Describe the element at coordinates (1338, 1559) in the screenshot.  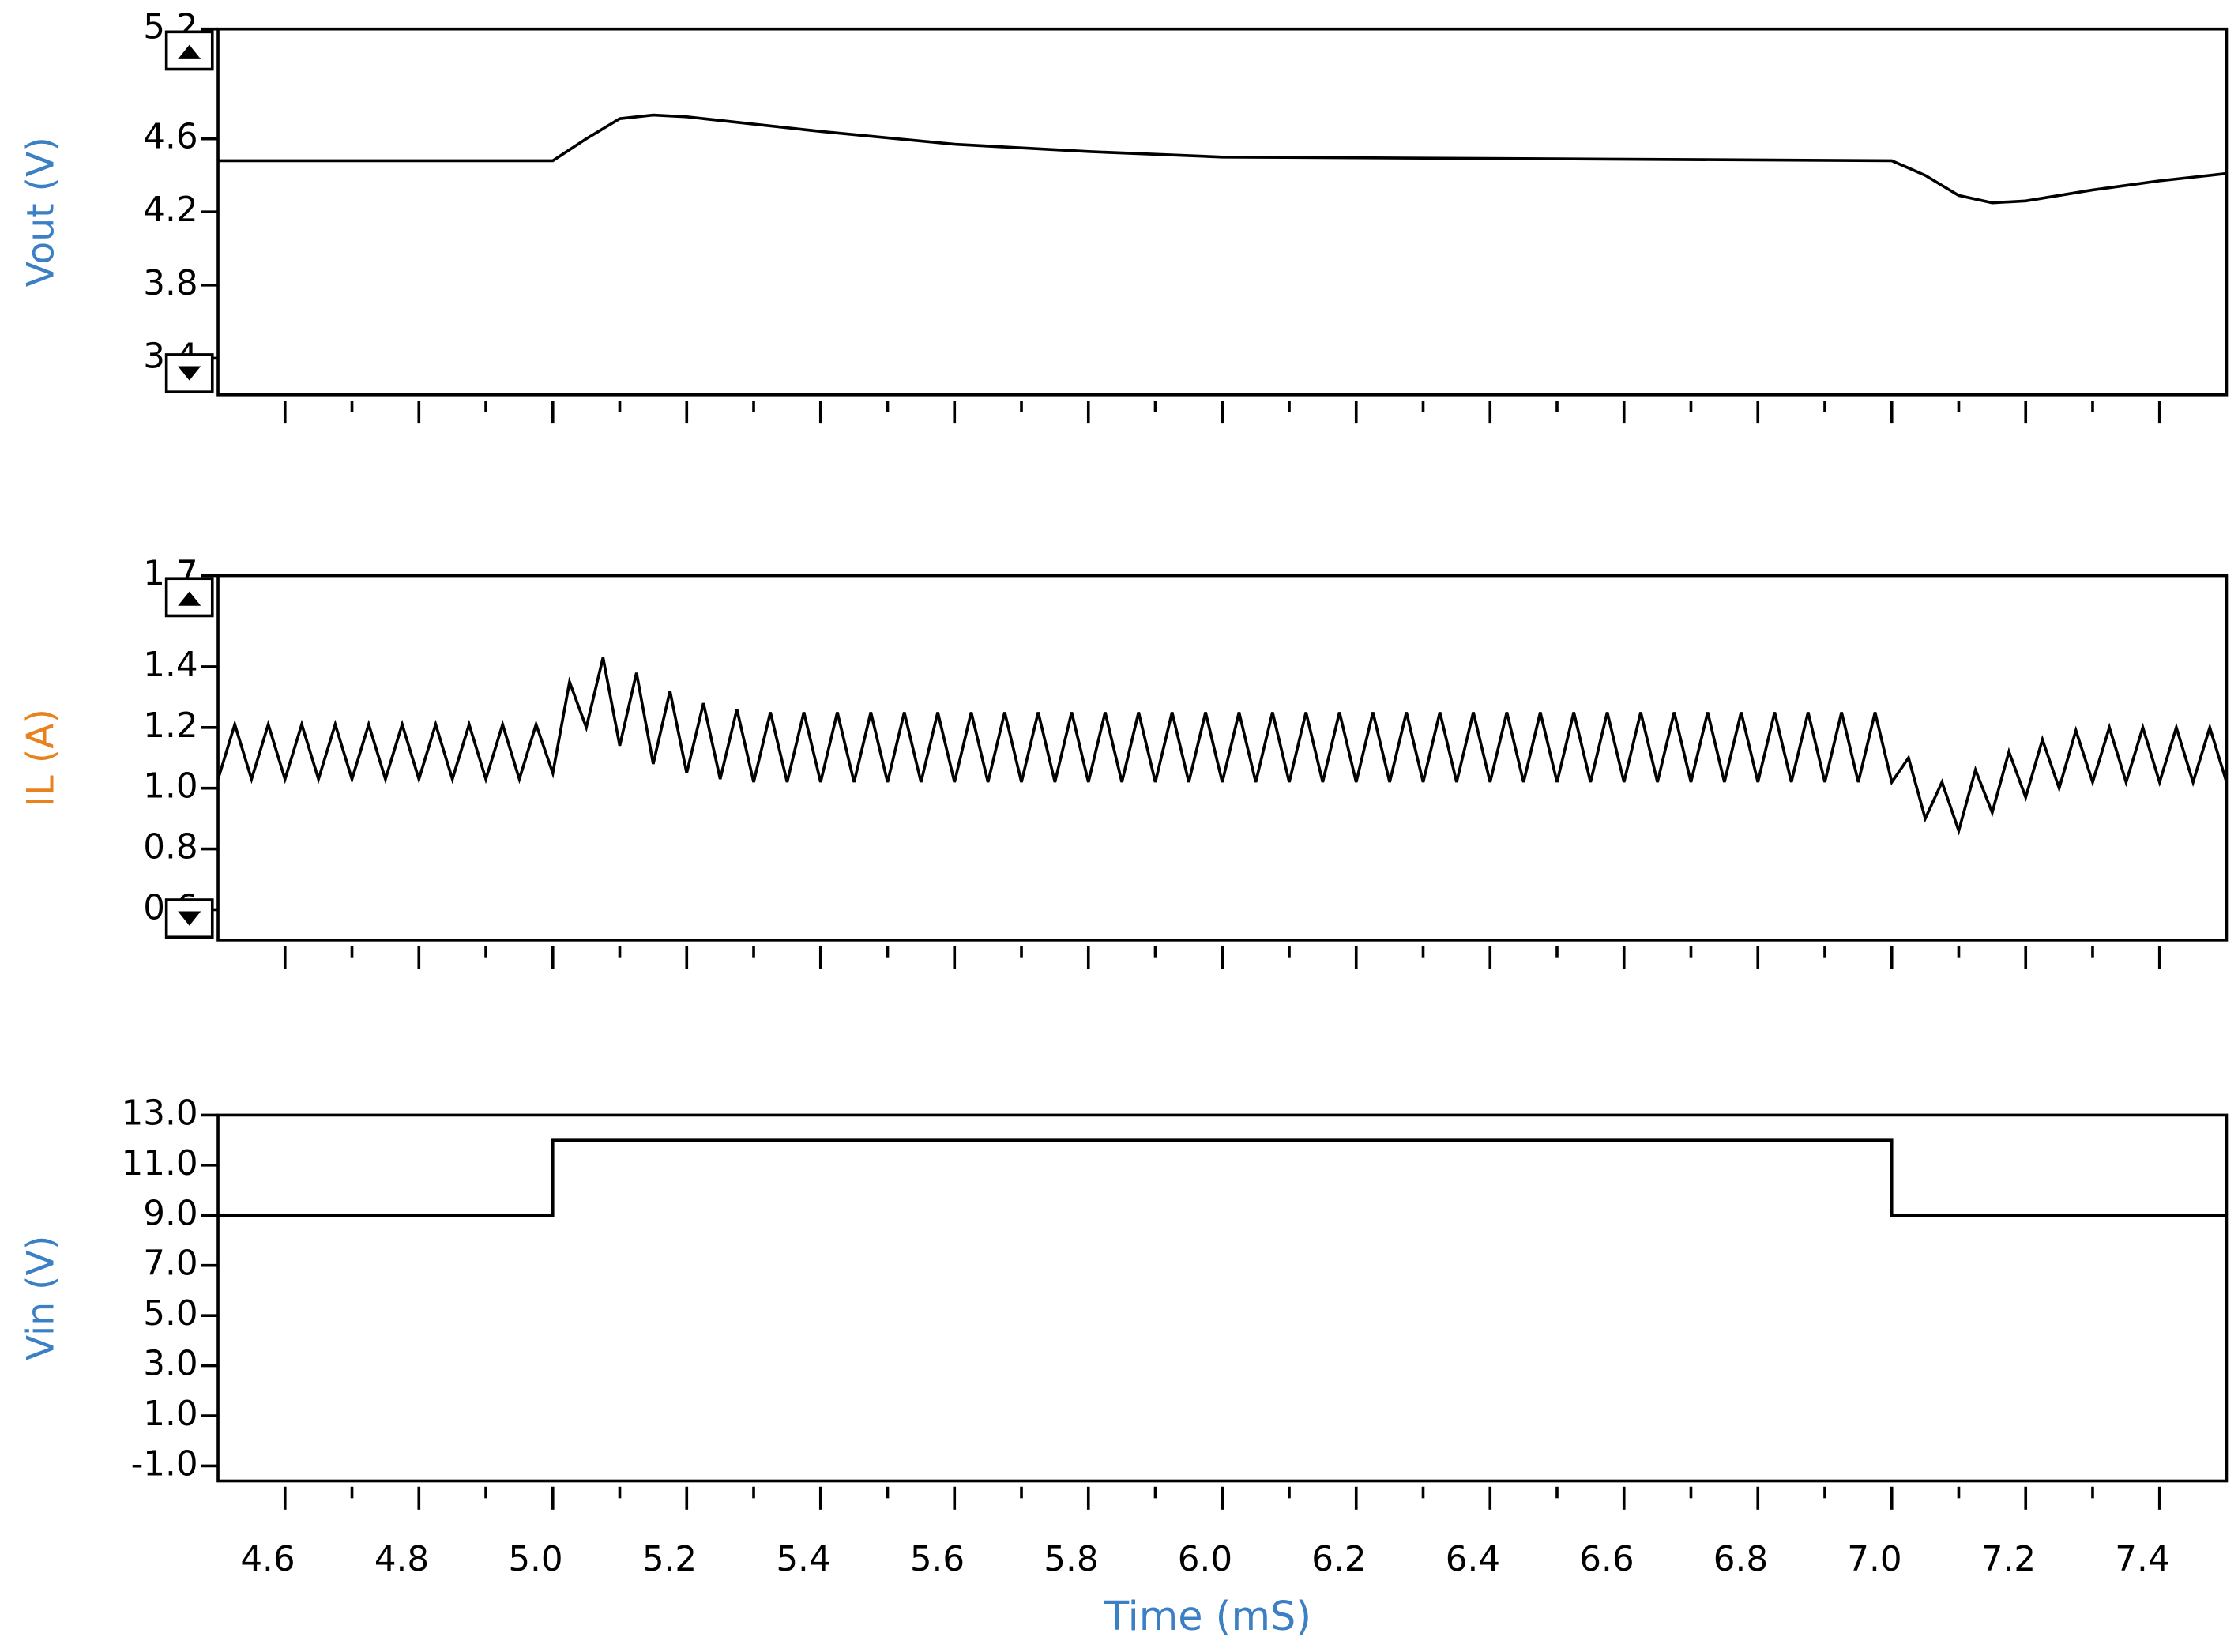
I see `x-tick-label: 6.2` at that location.